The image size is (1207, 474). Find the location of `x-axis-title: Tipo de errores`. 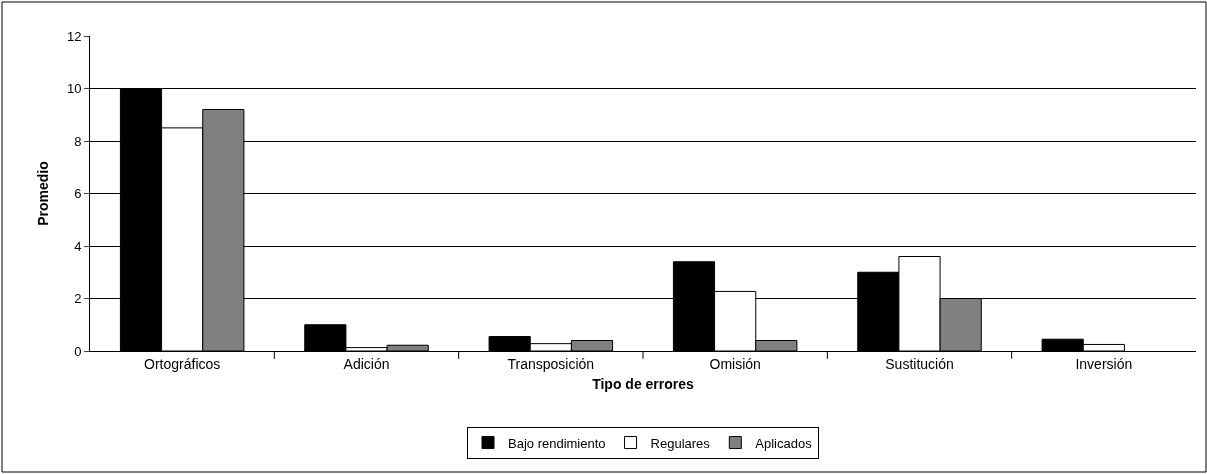

x-axis-title: Tipo de errores is located at coordinates (643, 384).